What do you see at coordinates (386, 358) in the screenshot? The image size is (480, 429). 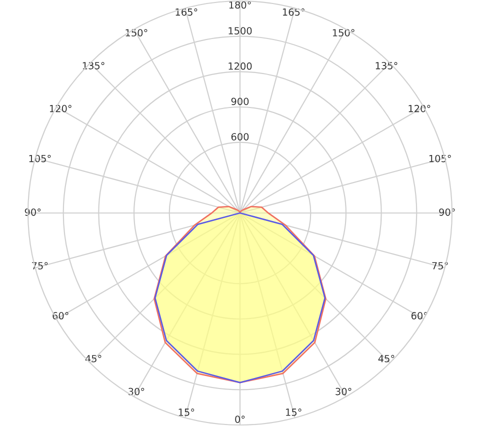 I see `spoke-label: 45°` at bounding box center [386, 358].